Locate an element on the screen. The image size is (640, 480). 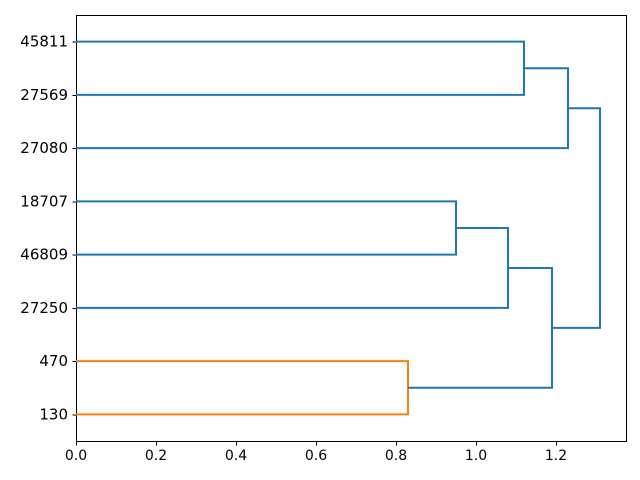
leaf-label-27569: 27569 is located at coordinates (44, 95).